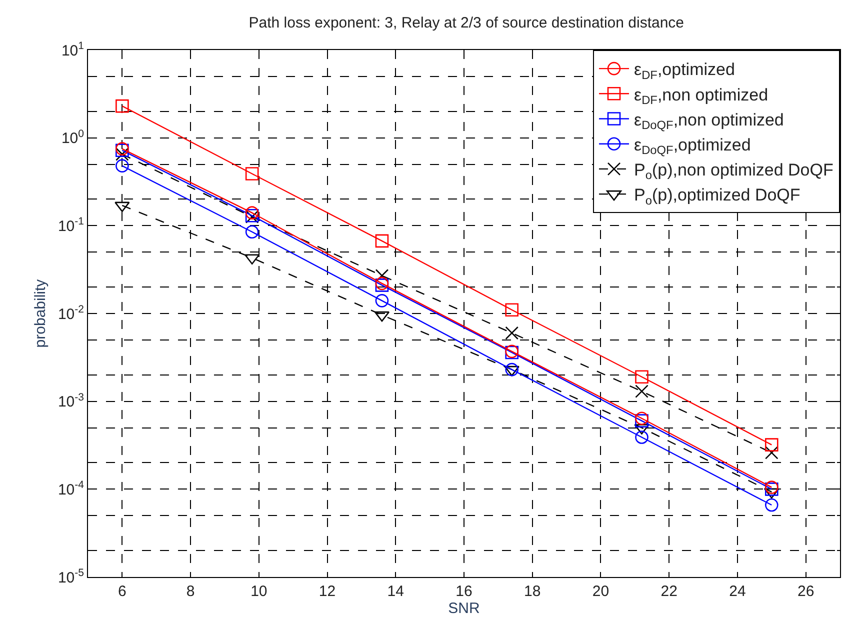 Image resolution: width=848 pixels, height=634 pixels. Describe the element at coordinates (327, 591) in the screenshot. I see `x-tick-label: 12` at that location.